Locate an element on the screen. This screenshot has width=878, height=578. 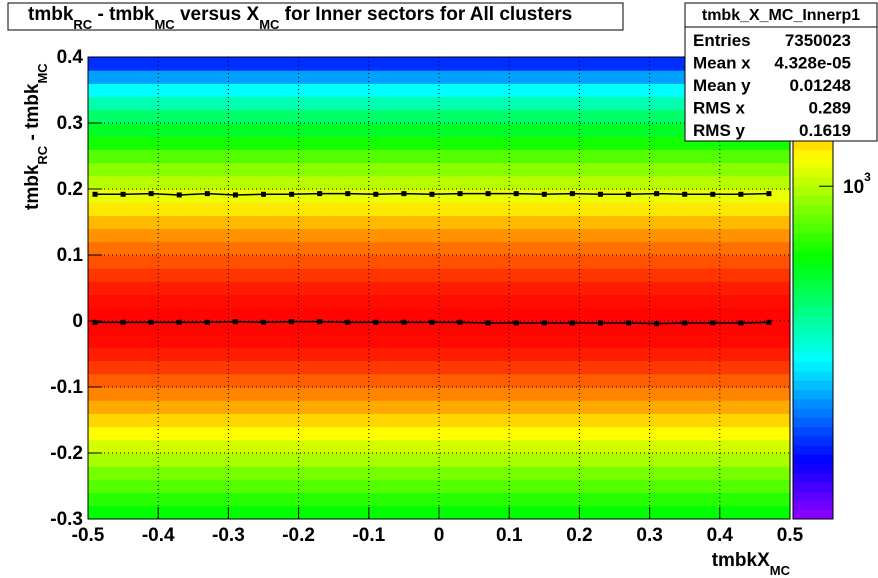
stats-value: 0.289 is located at coordinates (829, 108).